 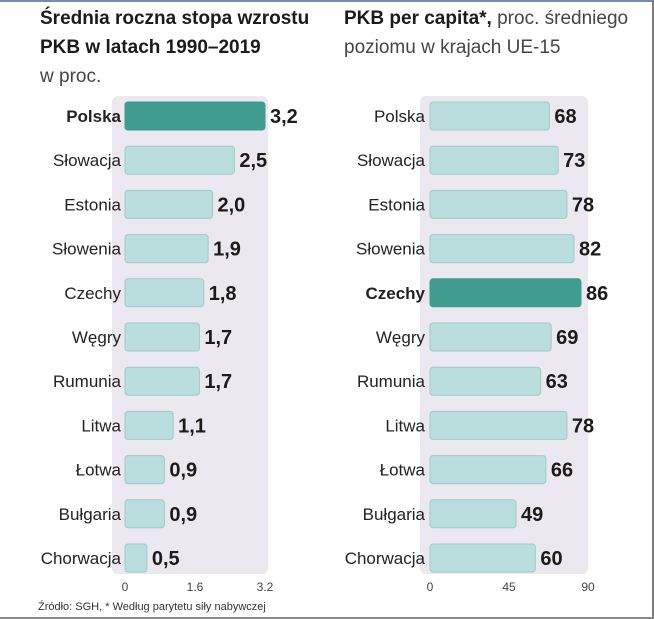 I want to click on tick-label: 45, so click(x=509, y=587).